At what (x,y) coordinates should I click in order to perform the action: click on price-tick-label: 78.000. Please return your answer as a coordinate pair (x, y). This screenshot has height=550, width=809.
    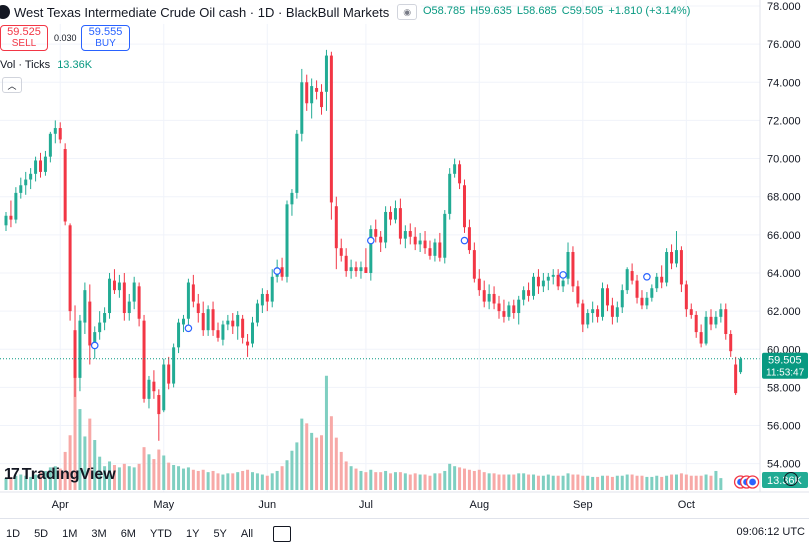
    Looking at the image, I should click on (784, 7).